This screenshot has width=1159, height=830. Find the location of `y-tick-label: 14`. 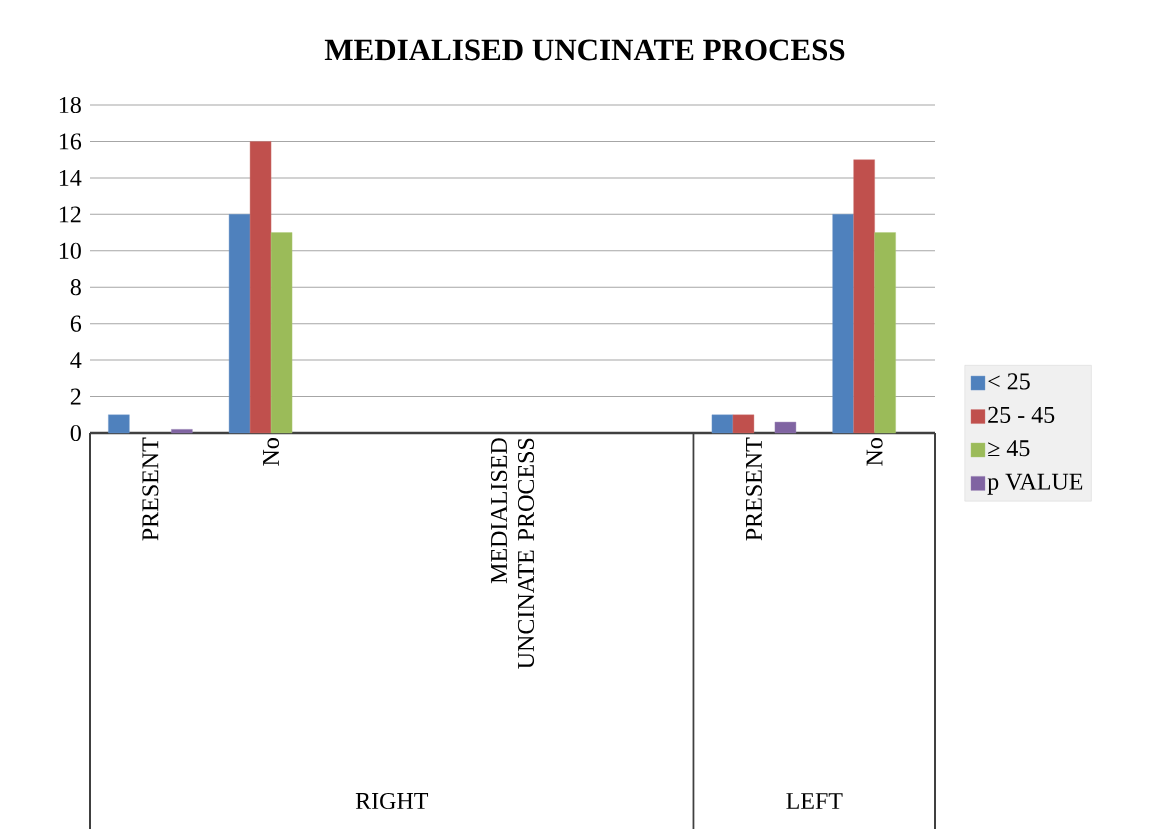

y-tick-label: 14 is located at coordinates (70, 177).